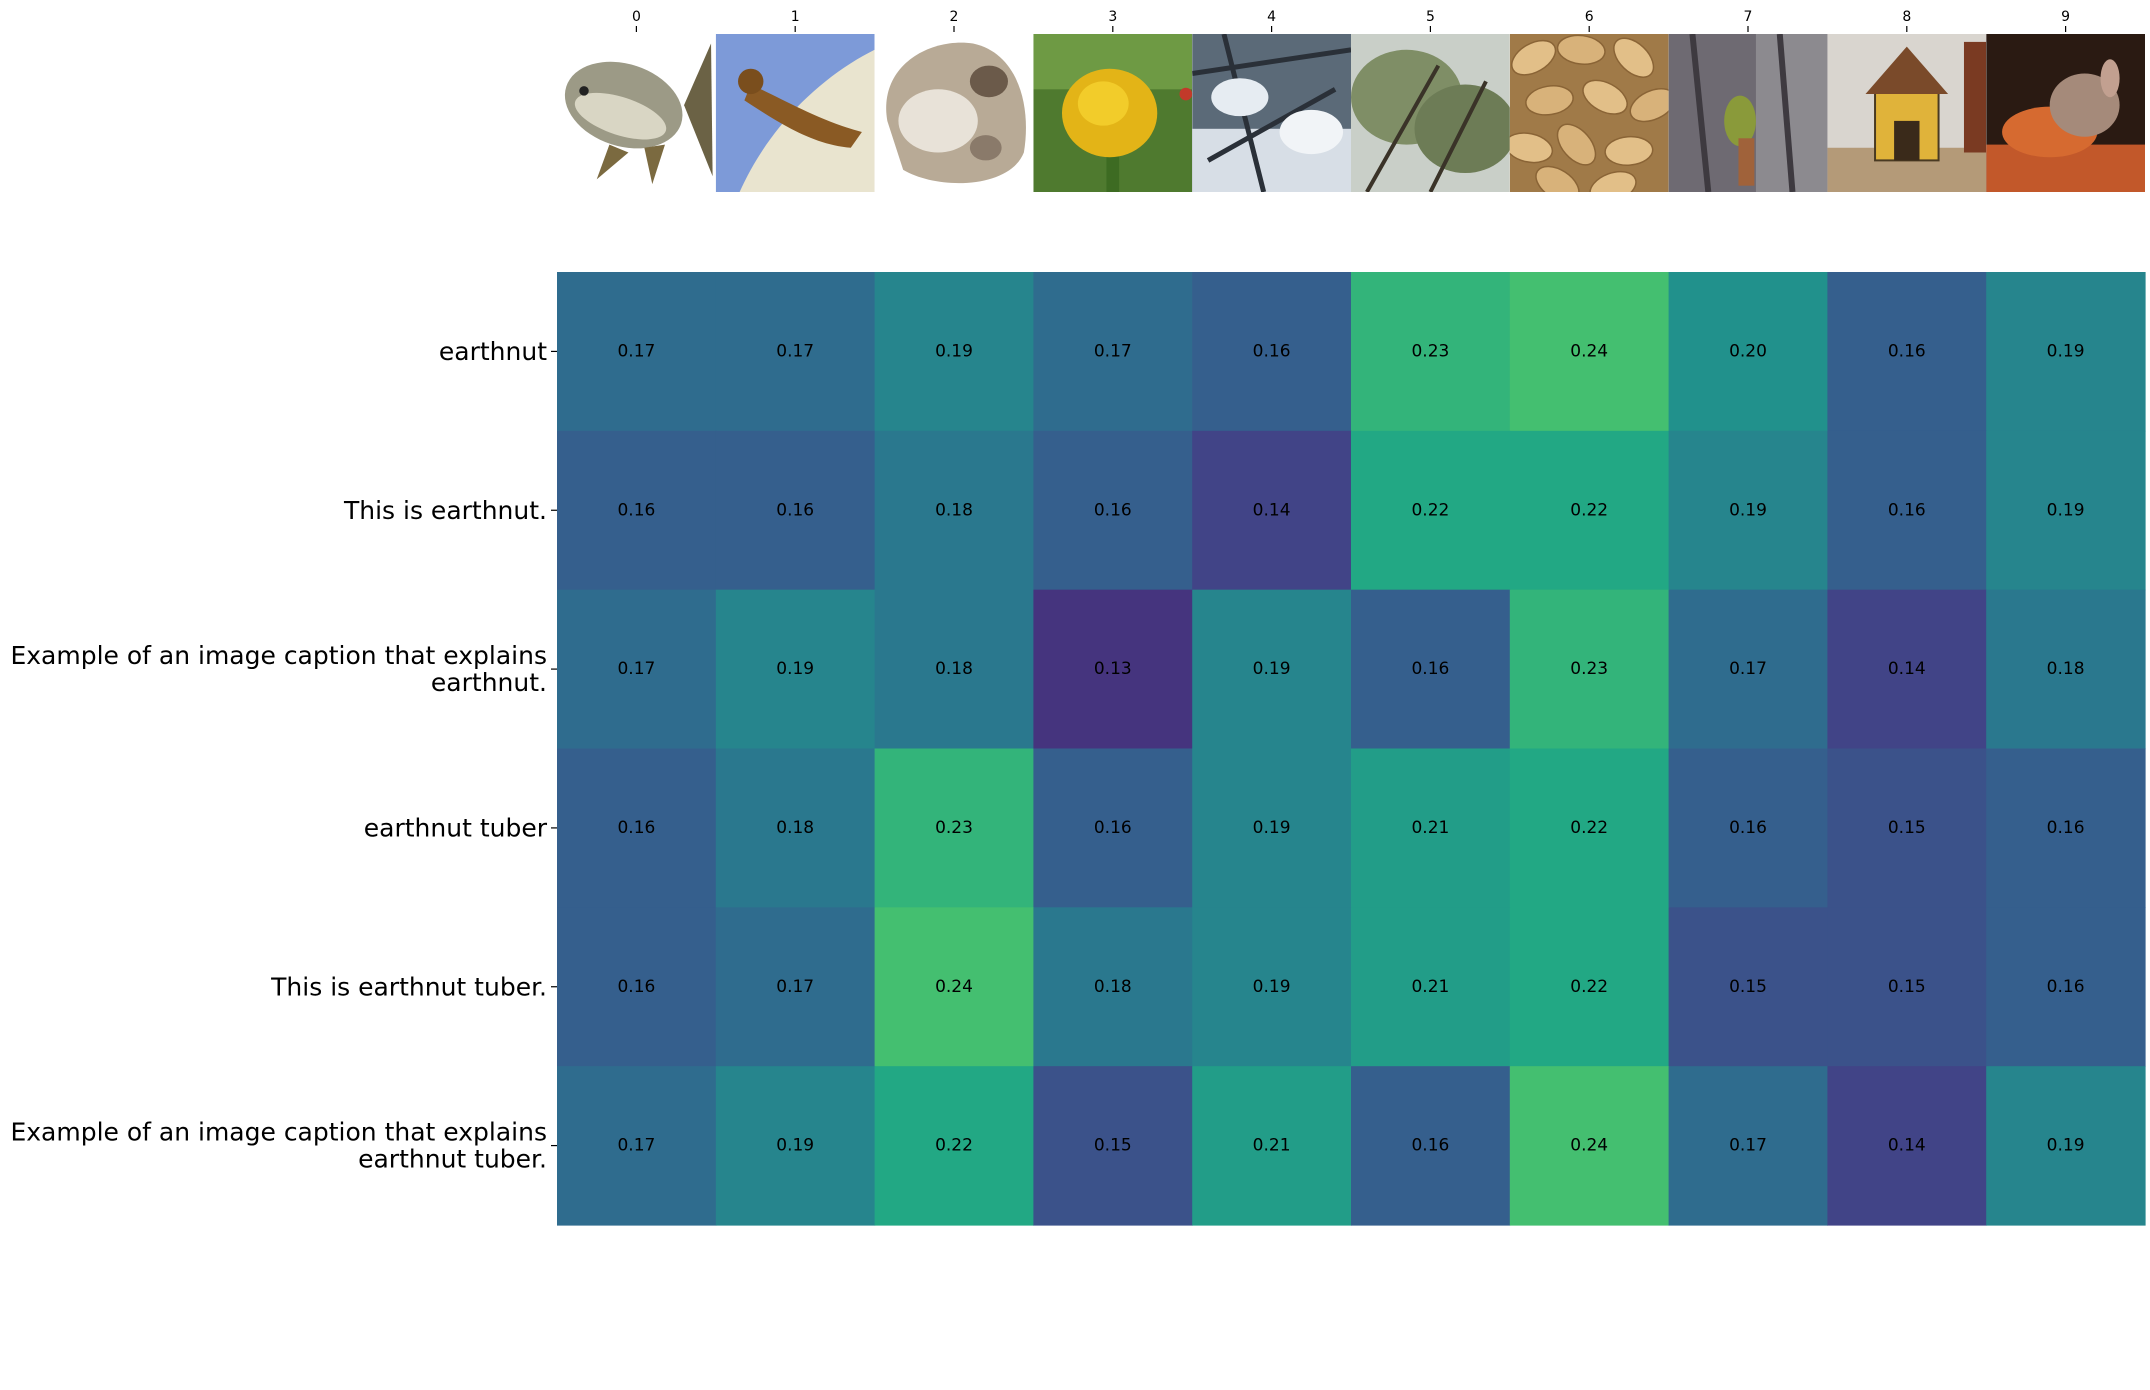 The width and height of the screenshot is (2150, 1390). What do you see at coordinates (1907, 113) in the screenshot?
I see `doghouse-thumbnail` at bounding box center [1907, 113].